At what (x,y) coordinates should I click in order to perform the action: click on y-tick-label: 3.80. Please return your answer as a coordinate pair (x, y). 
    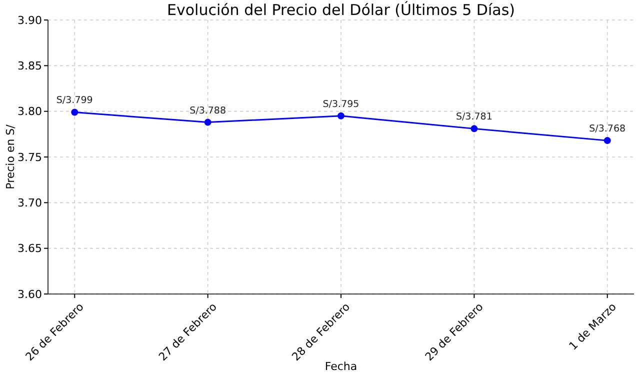
    Looking at the image, I should click on (30, 111).